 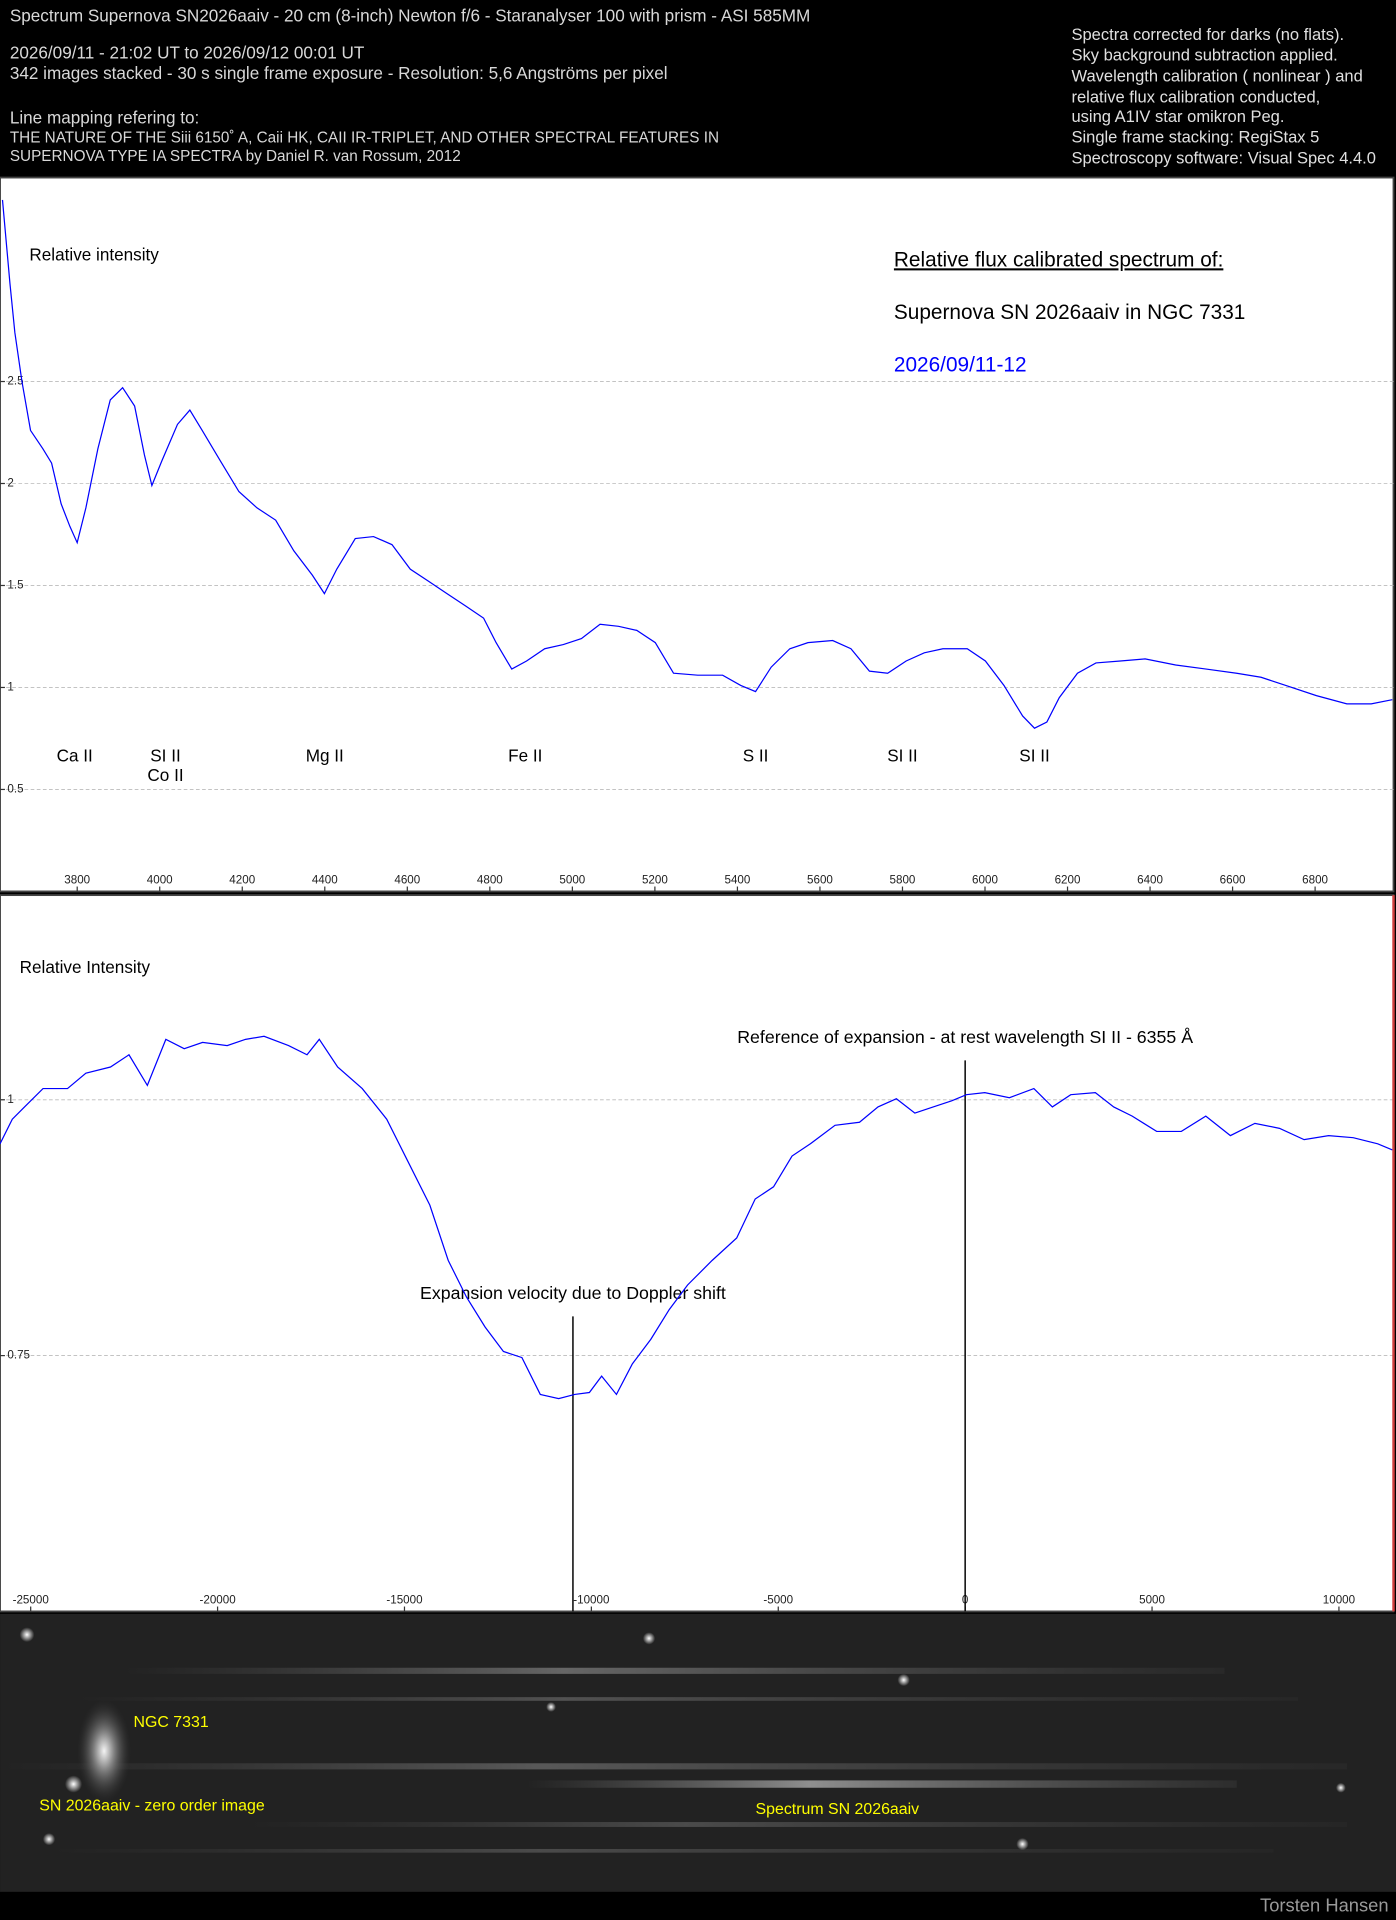 What do you see at coordinates (171, 1722) in the screenshot?
I see `image-label: NGC 7331` at bounding box center [171, 1722].